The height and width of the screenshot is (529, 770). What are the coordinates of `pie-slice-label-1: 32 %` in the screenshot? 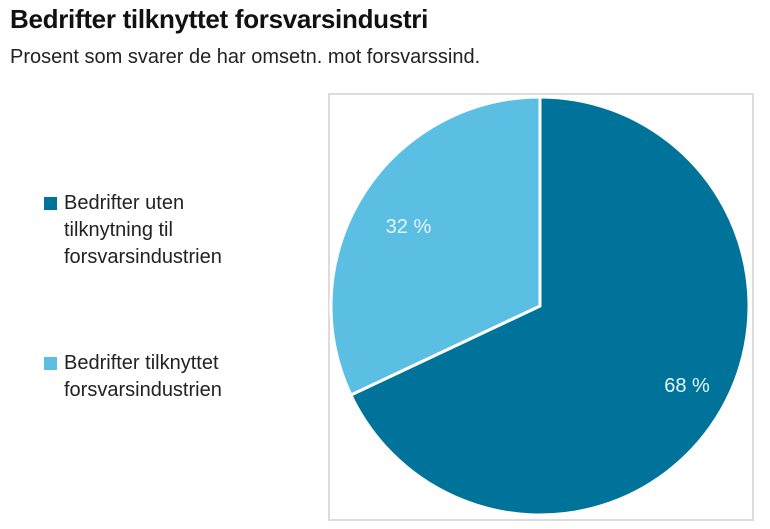 It's located at (409, 227).